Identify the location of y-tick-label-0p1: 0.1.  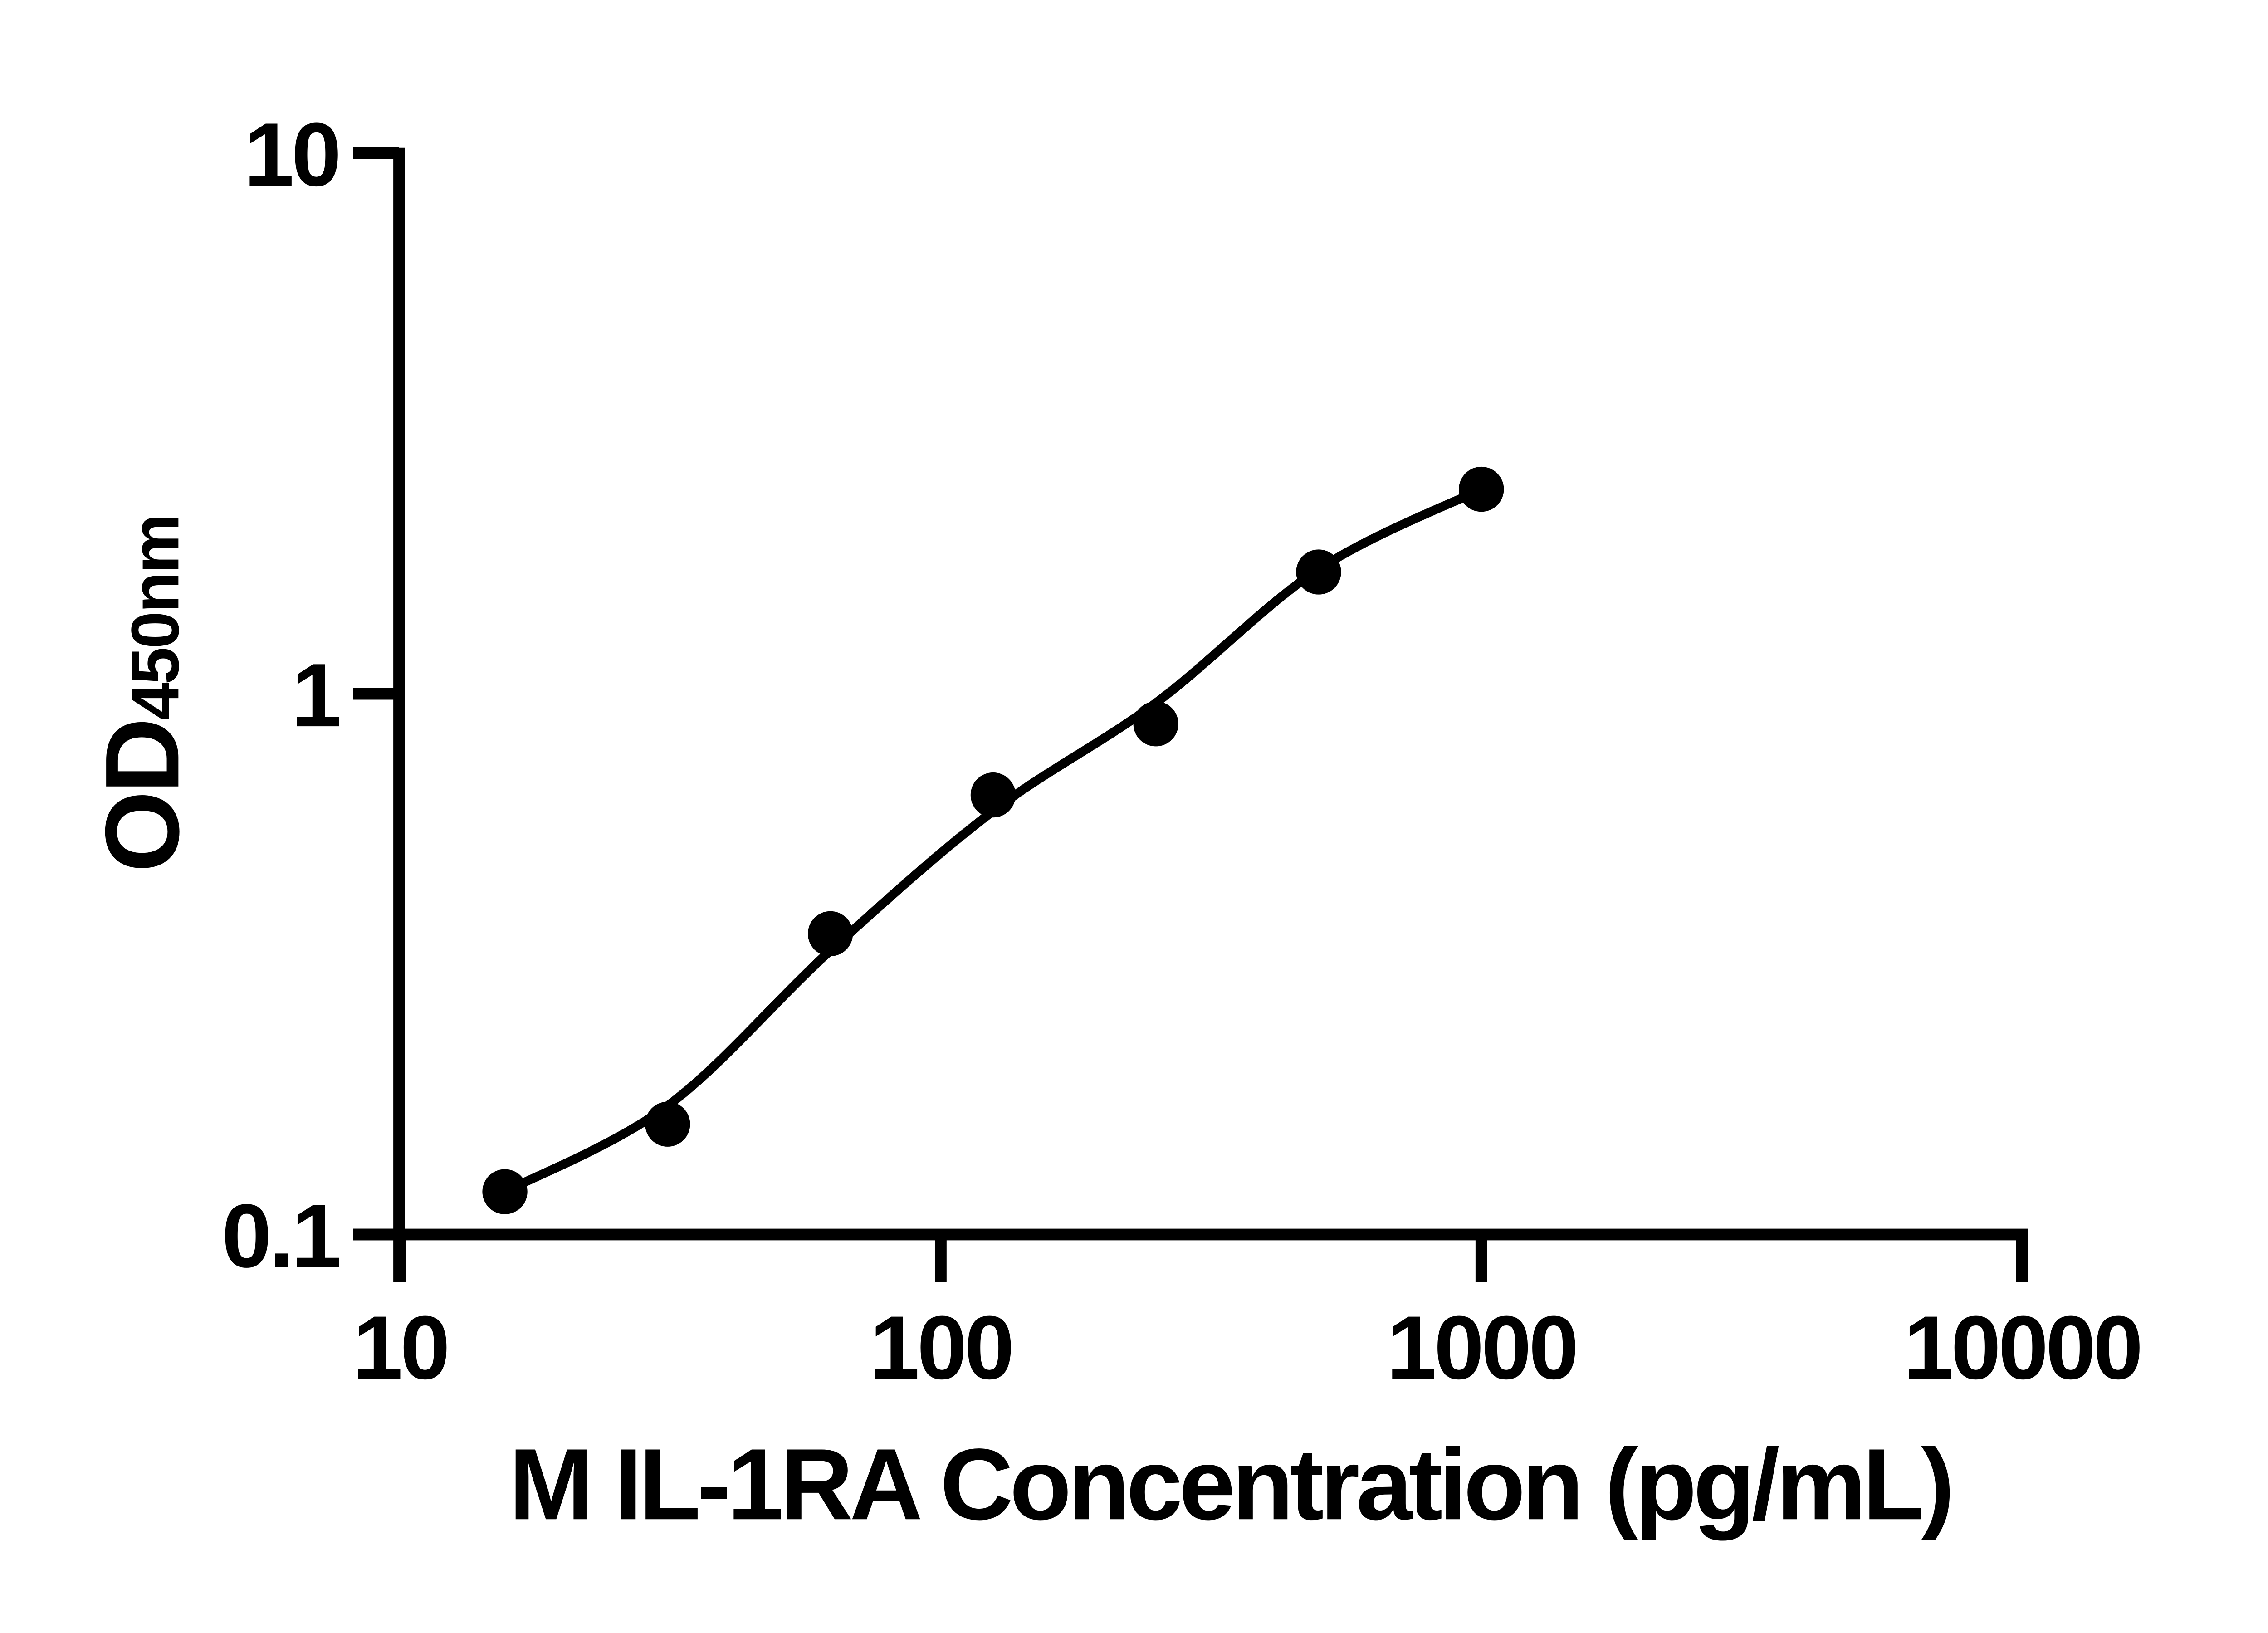
(281, 1236).